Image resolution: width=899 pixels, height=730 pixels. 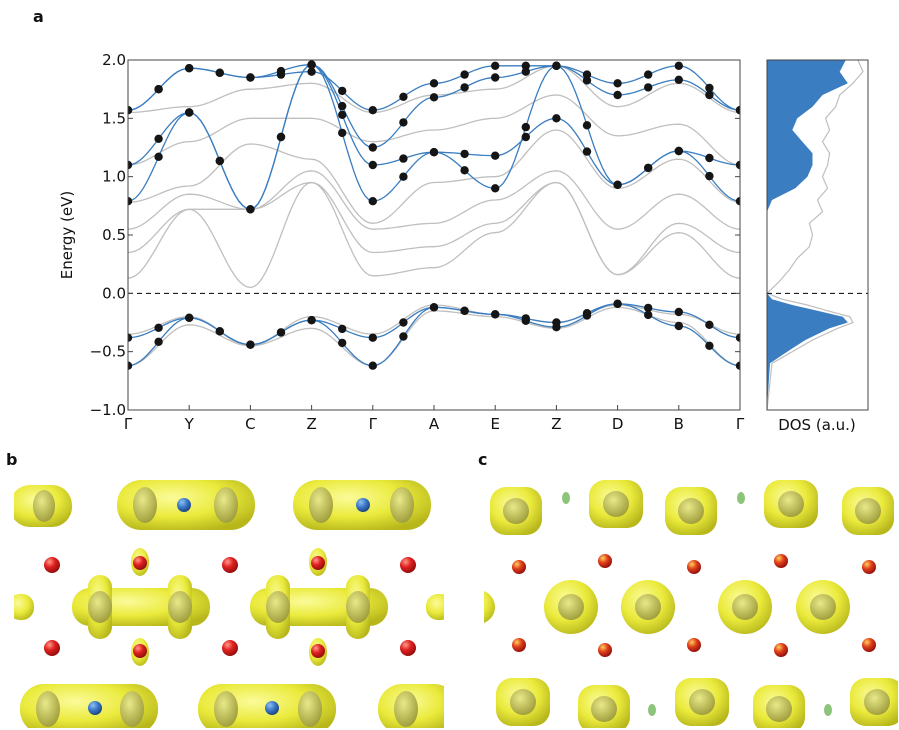 What do you see at coordinates (114, 293) in the screenshot?
I see `y-tick-label: 0.0` at bounding box center [114, 293].